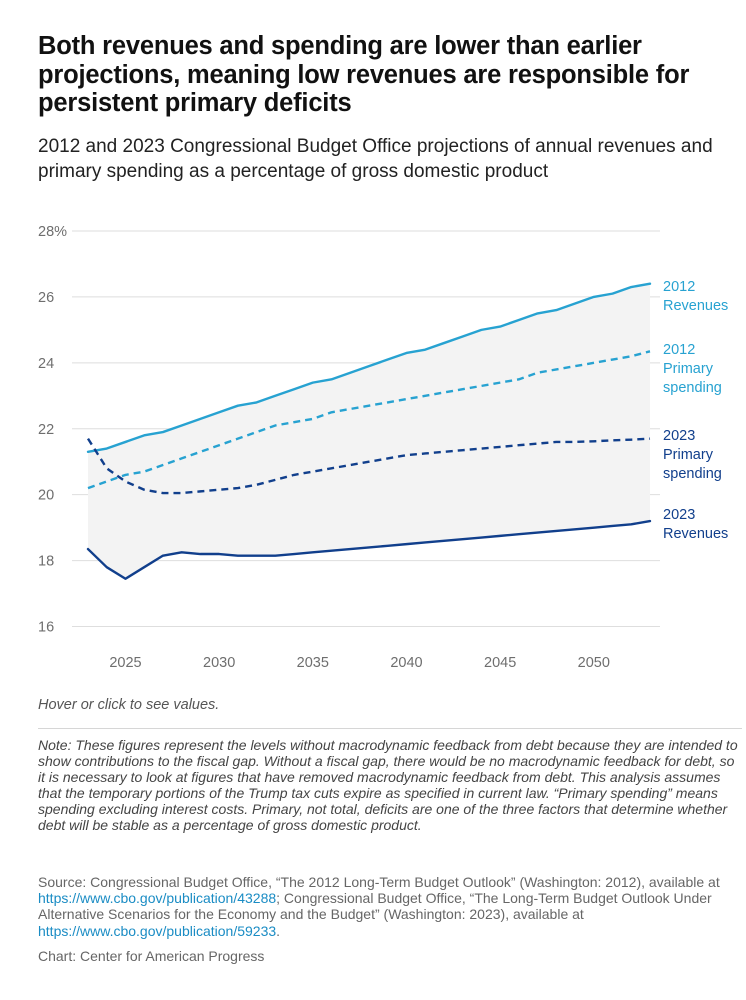  What do you see at coordinates (359, 663) in the screenshot?
I see `x-axis-ticks: 2025 2030 2035 2040 2045 2050` at bounding box center [359, 663].